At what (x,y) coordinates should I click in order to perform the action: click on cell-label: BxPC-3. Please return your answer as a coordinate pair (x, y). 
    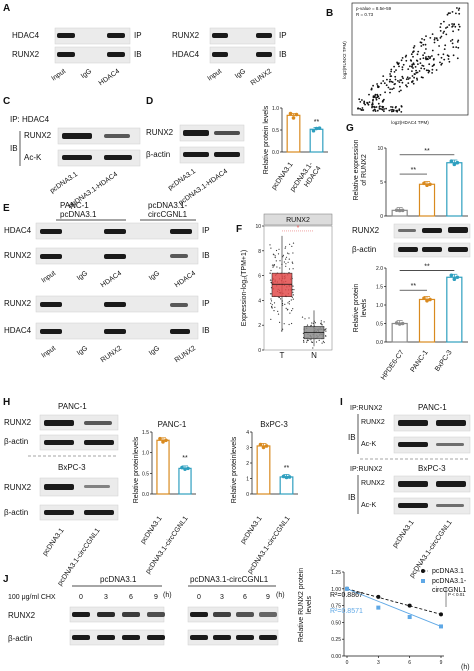
    Looking at the image, I should click on (432, 468).